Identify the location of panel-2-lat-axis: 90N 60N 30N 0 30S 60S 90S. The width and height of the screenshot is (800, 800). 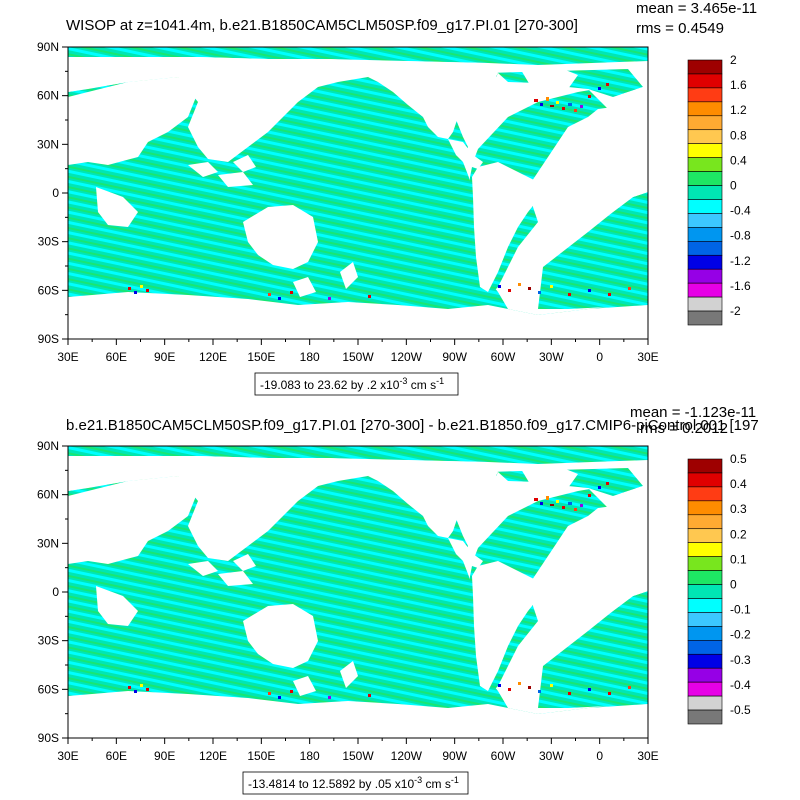
(52, 592).